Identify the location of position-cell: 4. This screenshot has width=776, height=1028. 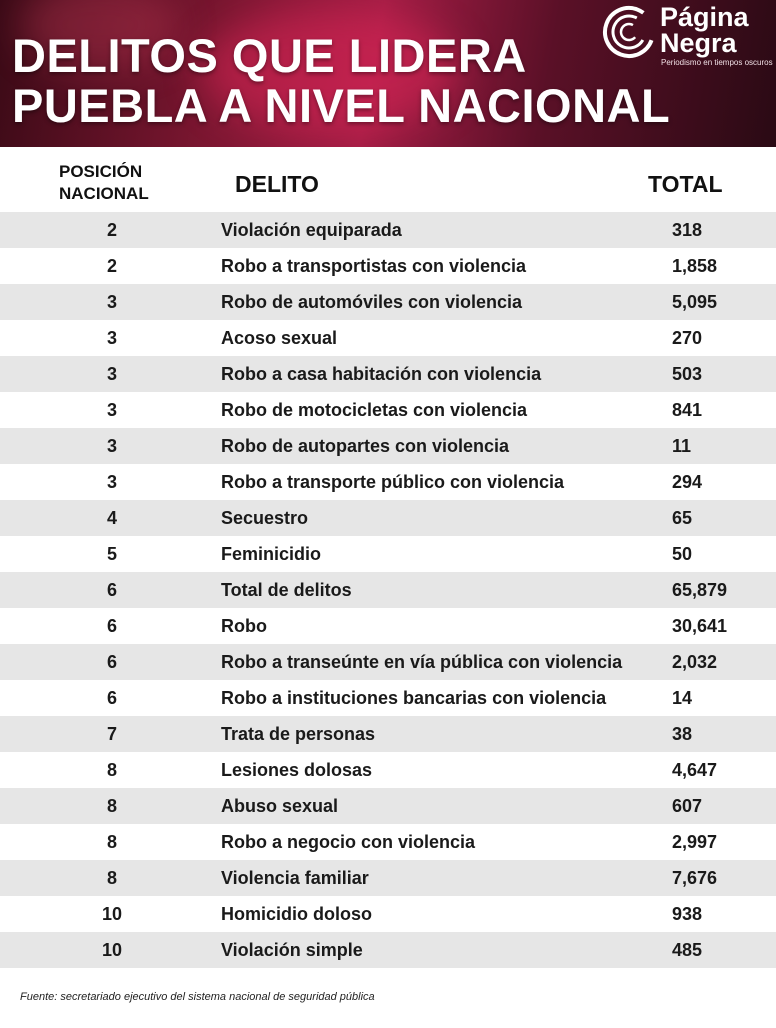
(111, 518).